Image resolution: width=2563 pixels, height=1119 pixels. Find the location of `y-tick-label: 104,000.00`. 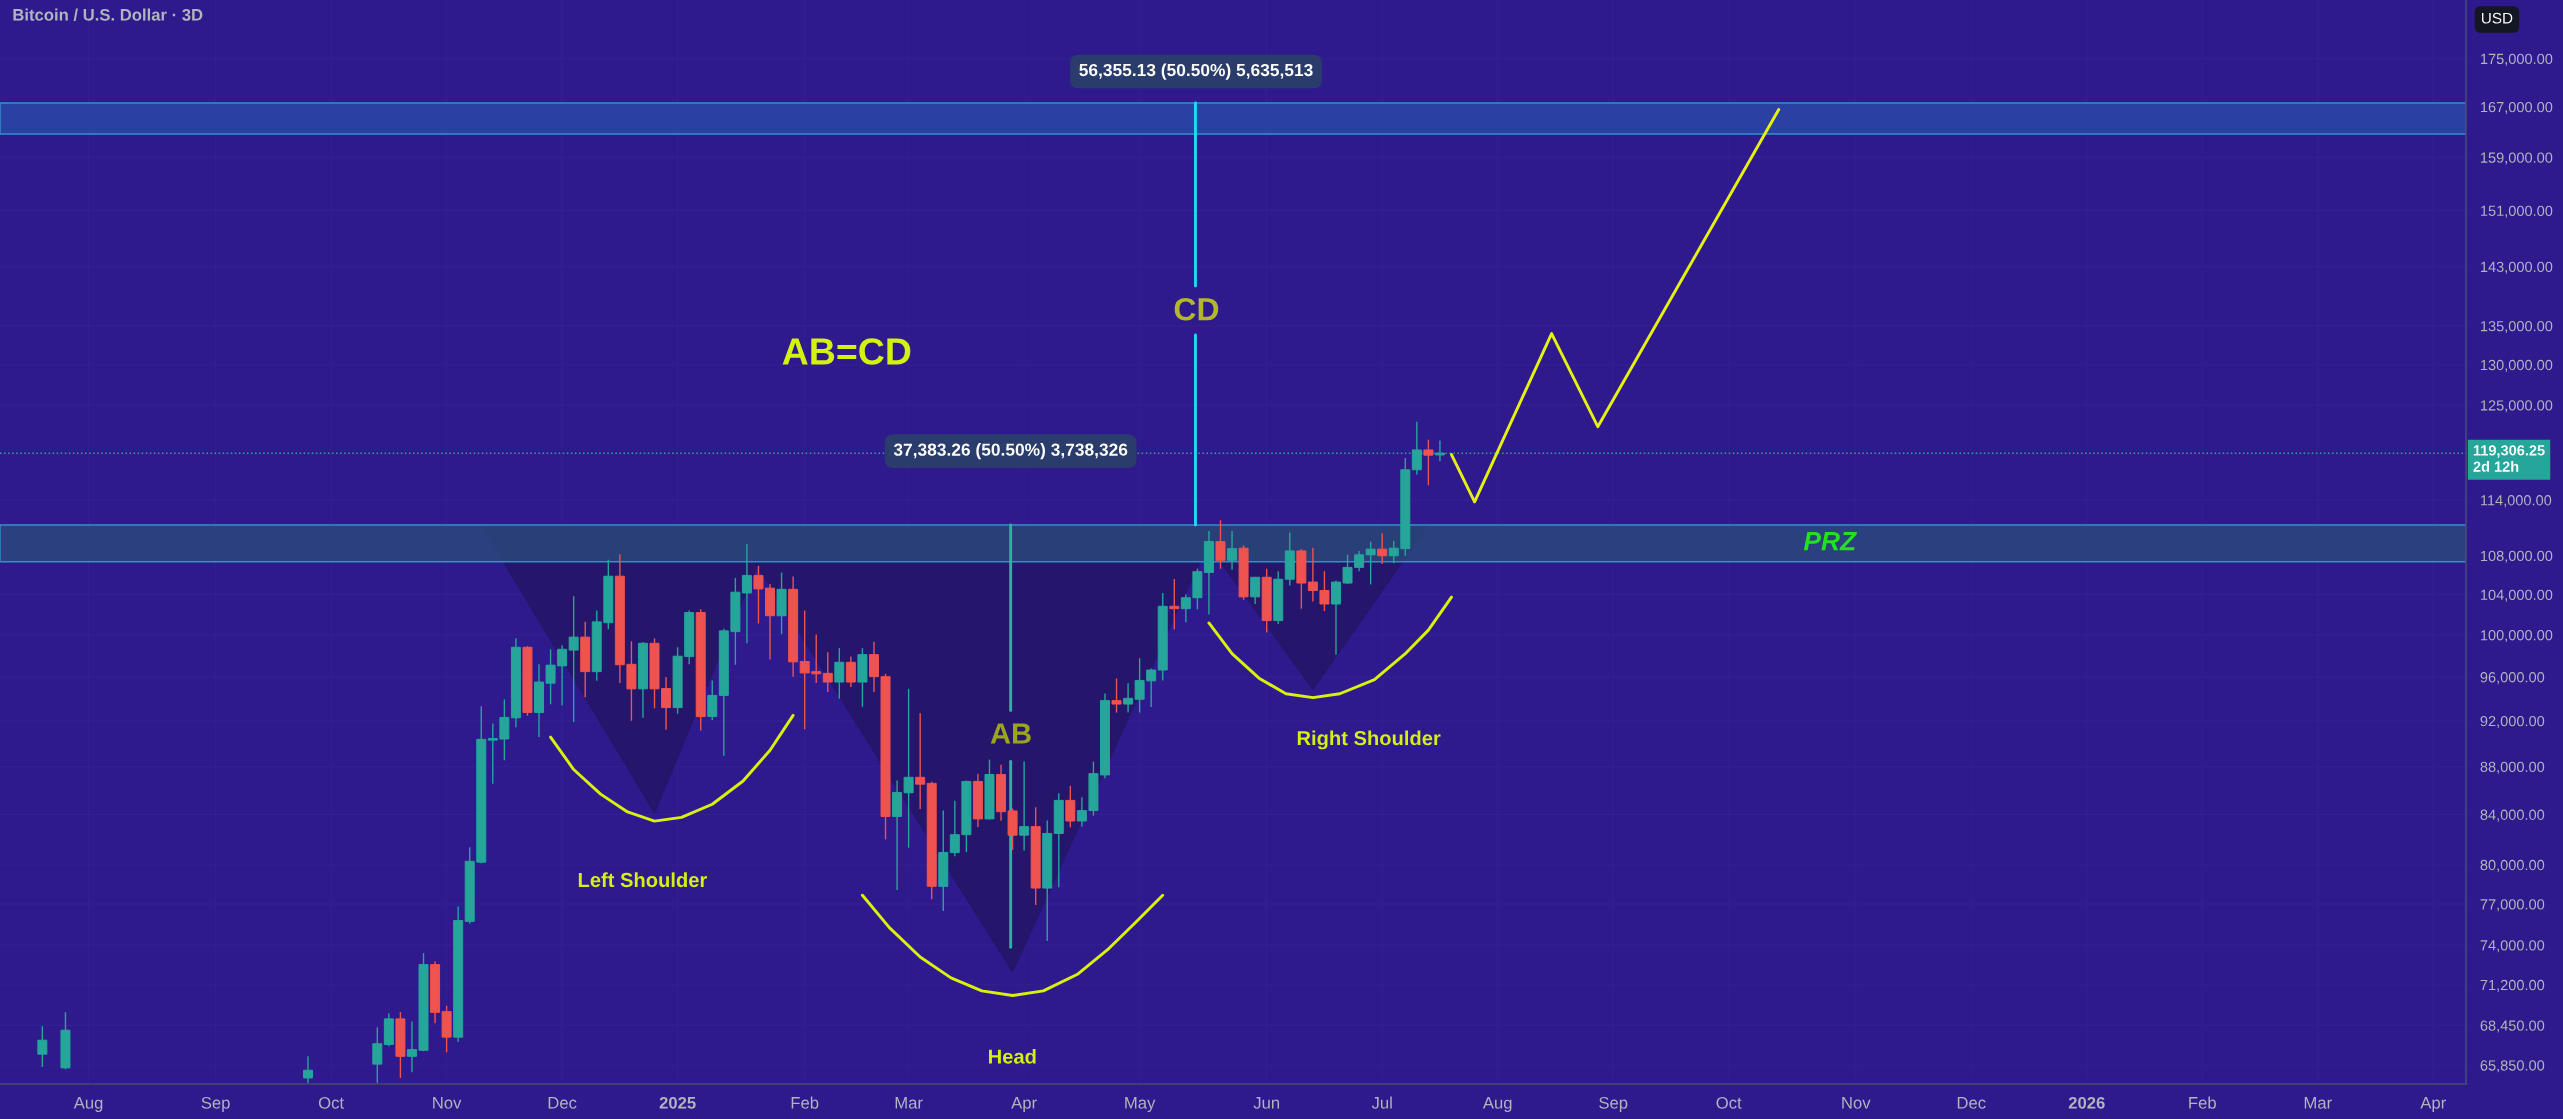

y-tick-label: 104,000.00 is located at coordinates (2517, 595).